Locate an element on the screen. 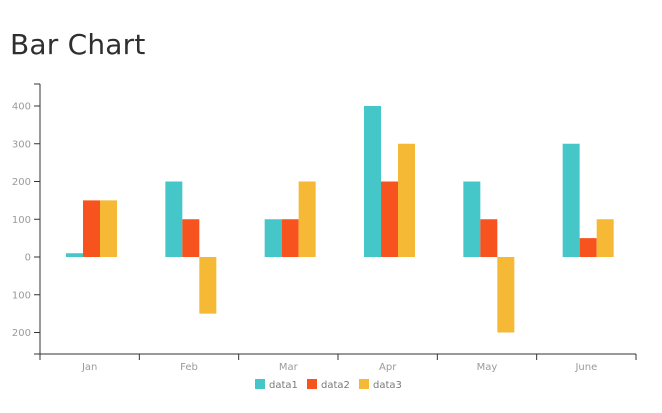  legend-label-data2: data2 is located at coordinates (335, 385).